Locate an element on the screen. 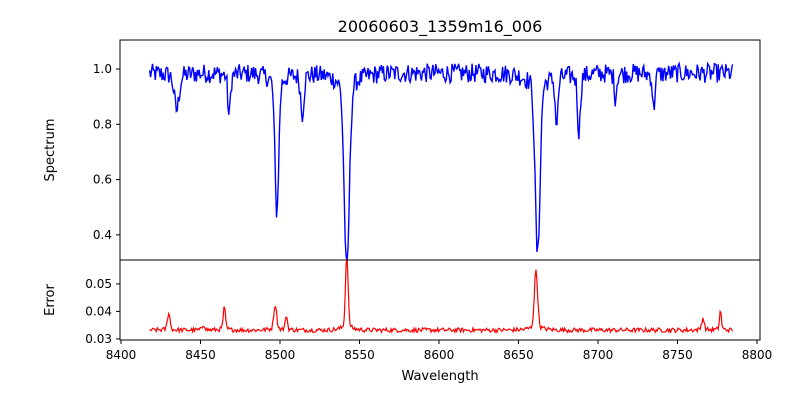  spectrum-ytick-label: 0.6 is located at coordinates (102, 180).